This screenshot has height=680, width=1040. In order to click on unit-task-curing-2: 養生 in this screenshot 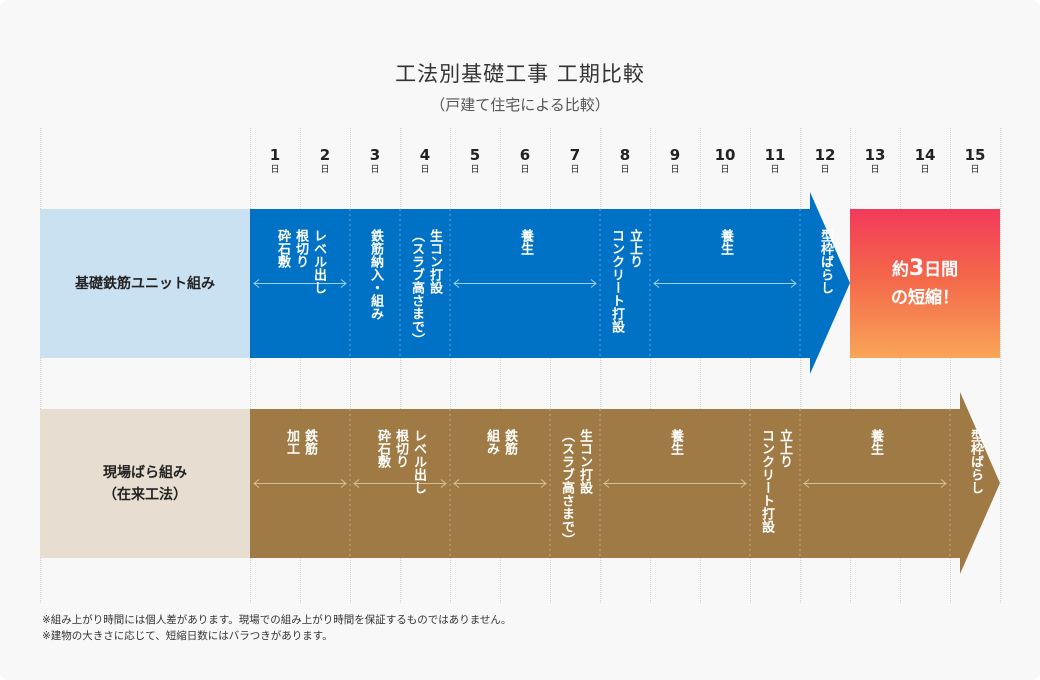, I will do `click(725, 242)`.